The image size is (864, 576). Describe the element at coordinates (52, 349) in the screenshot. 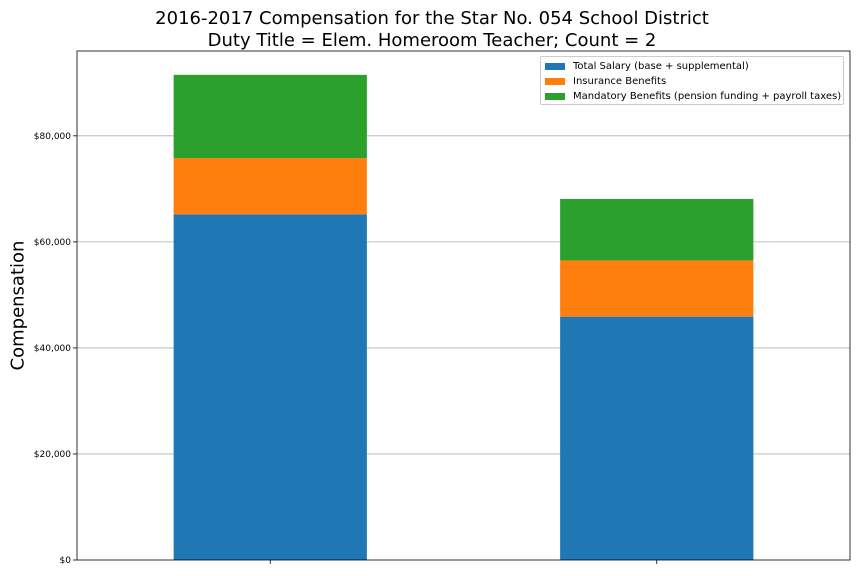

I see `y-tick-label: $40,000` at that location.